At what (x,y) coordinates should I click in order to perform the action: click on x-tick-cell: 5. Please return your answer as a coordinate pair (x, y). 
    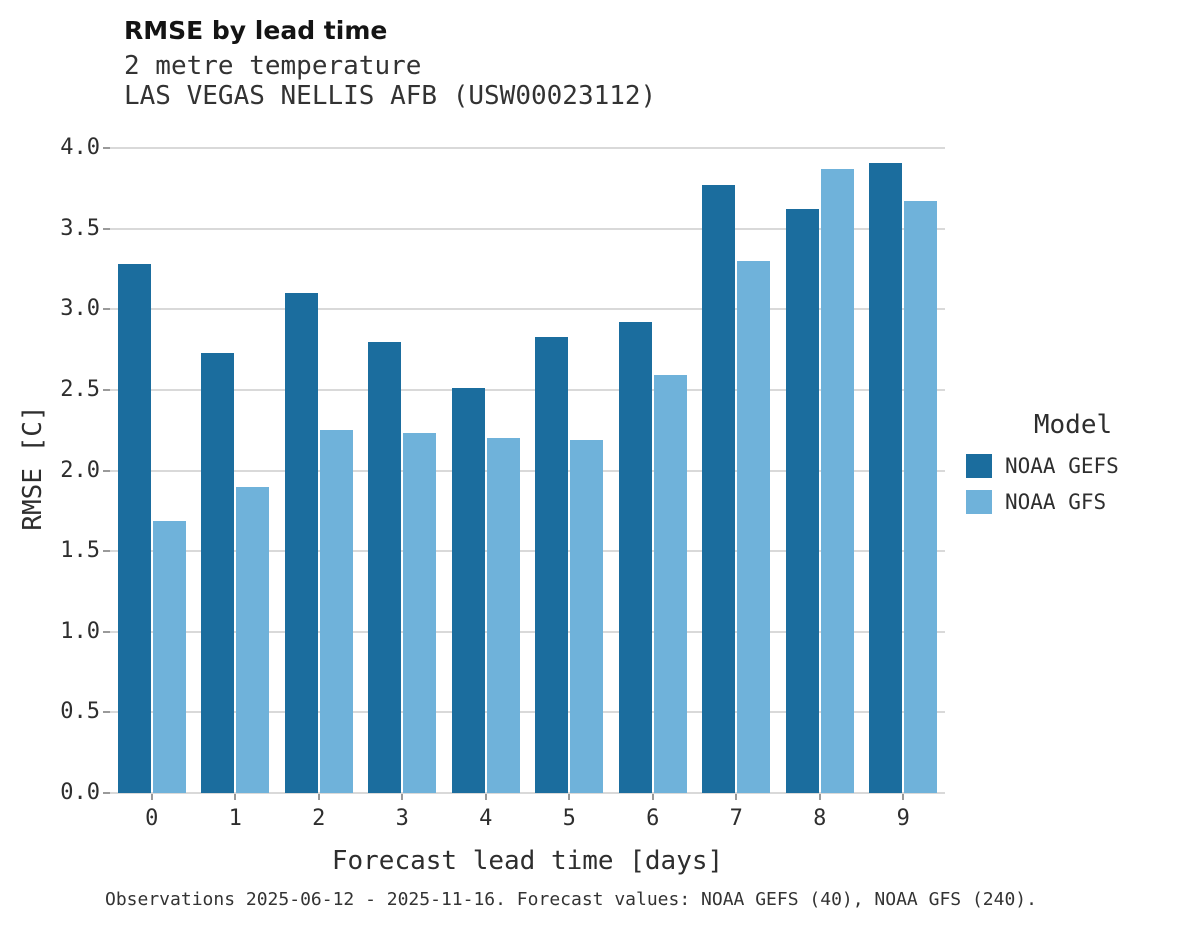
    Looking at the image, I should click on (570, 812).